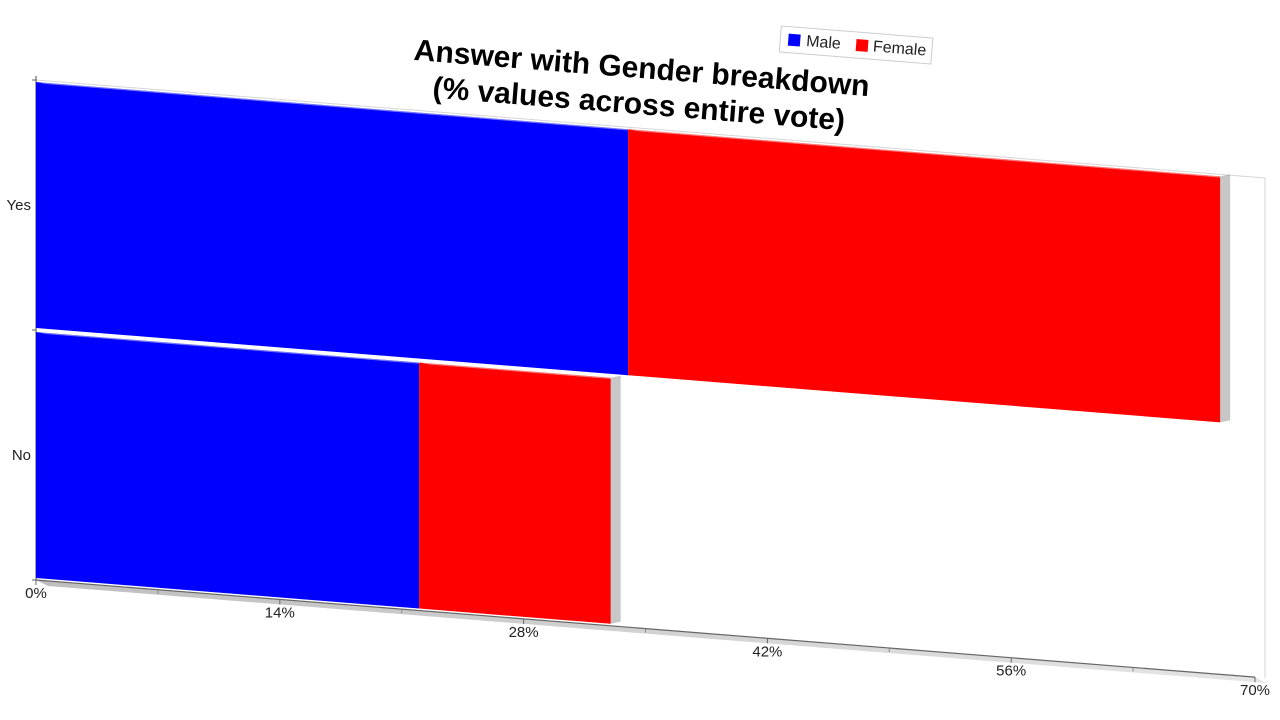 The image size is (1280, 720). I want to click on legend-swatch-female, so click(862, 45).